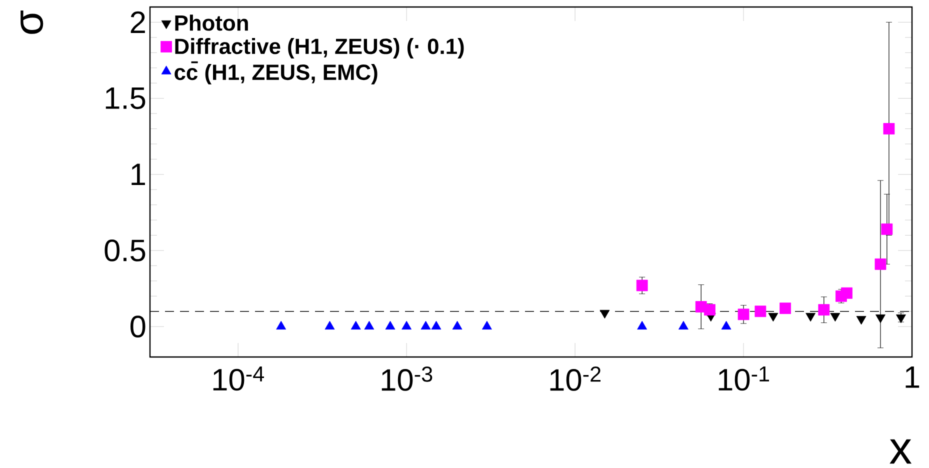 The width and height of the screenshot is (929, 468). I want to click on legend-label: Photon, so click(211, 22).